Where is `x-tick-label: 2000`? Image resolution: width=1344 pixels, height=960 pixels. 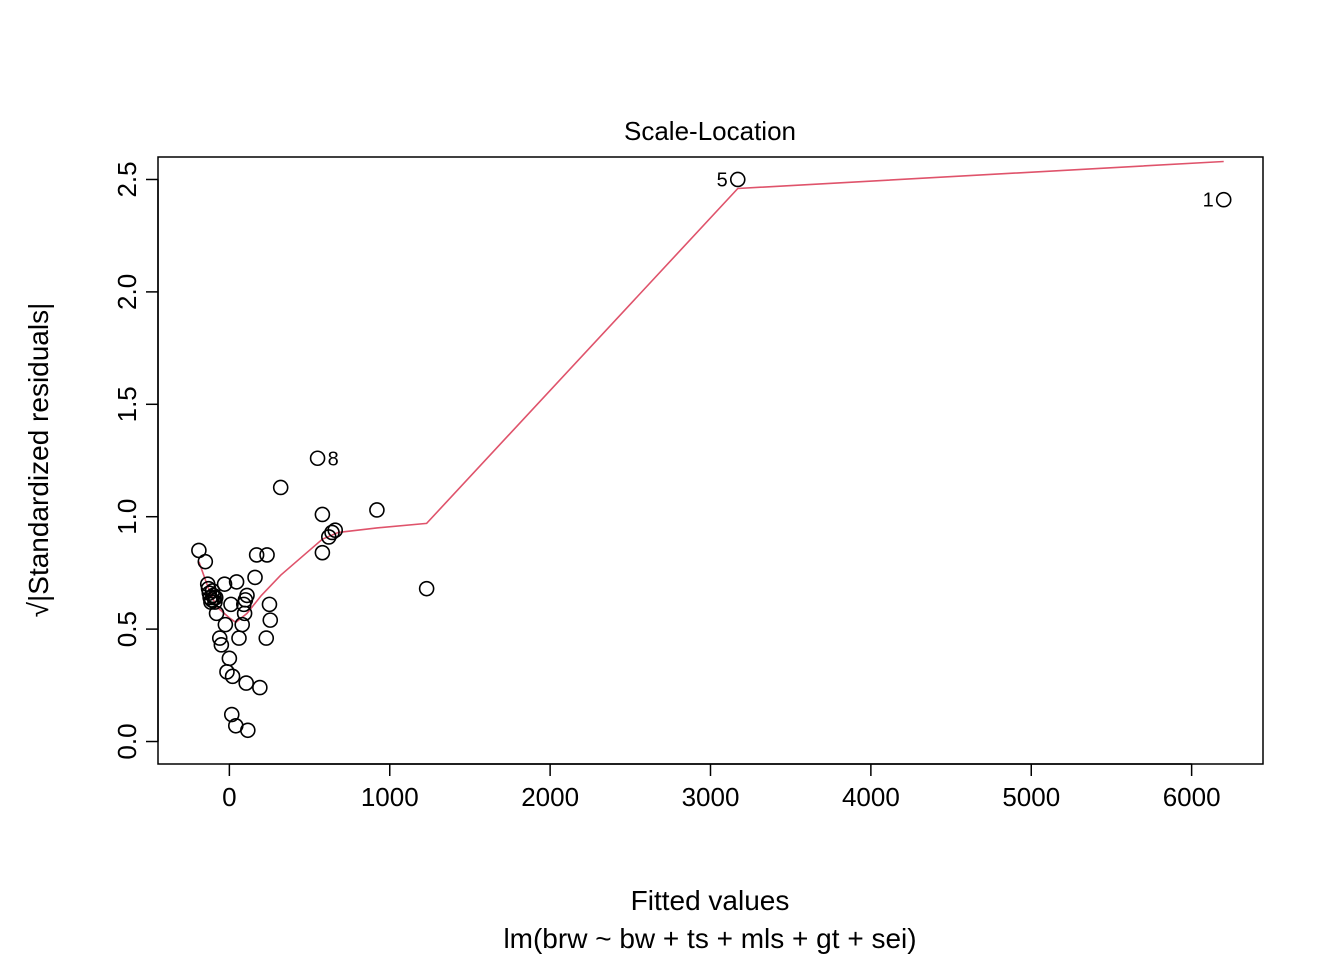 x-tick-label: 2000 is located at coordinates (550, 797).